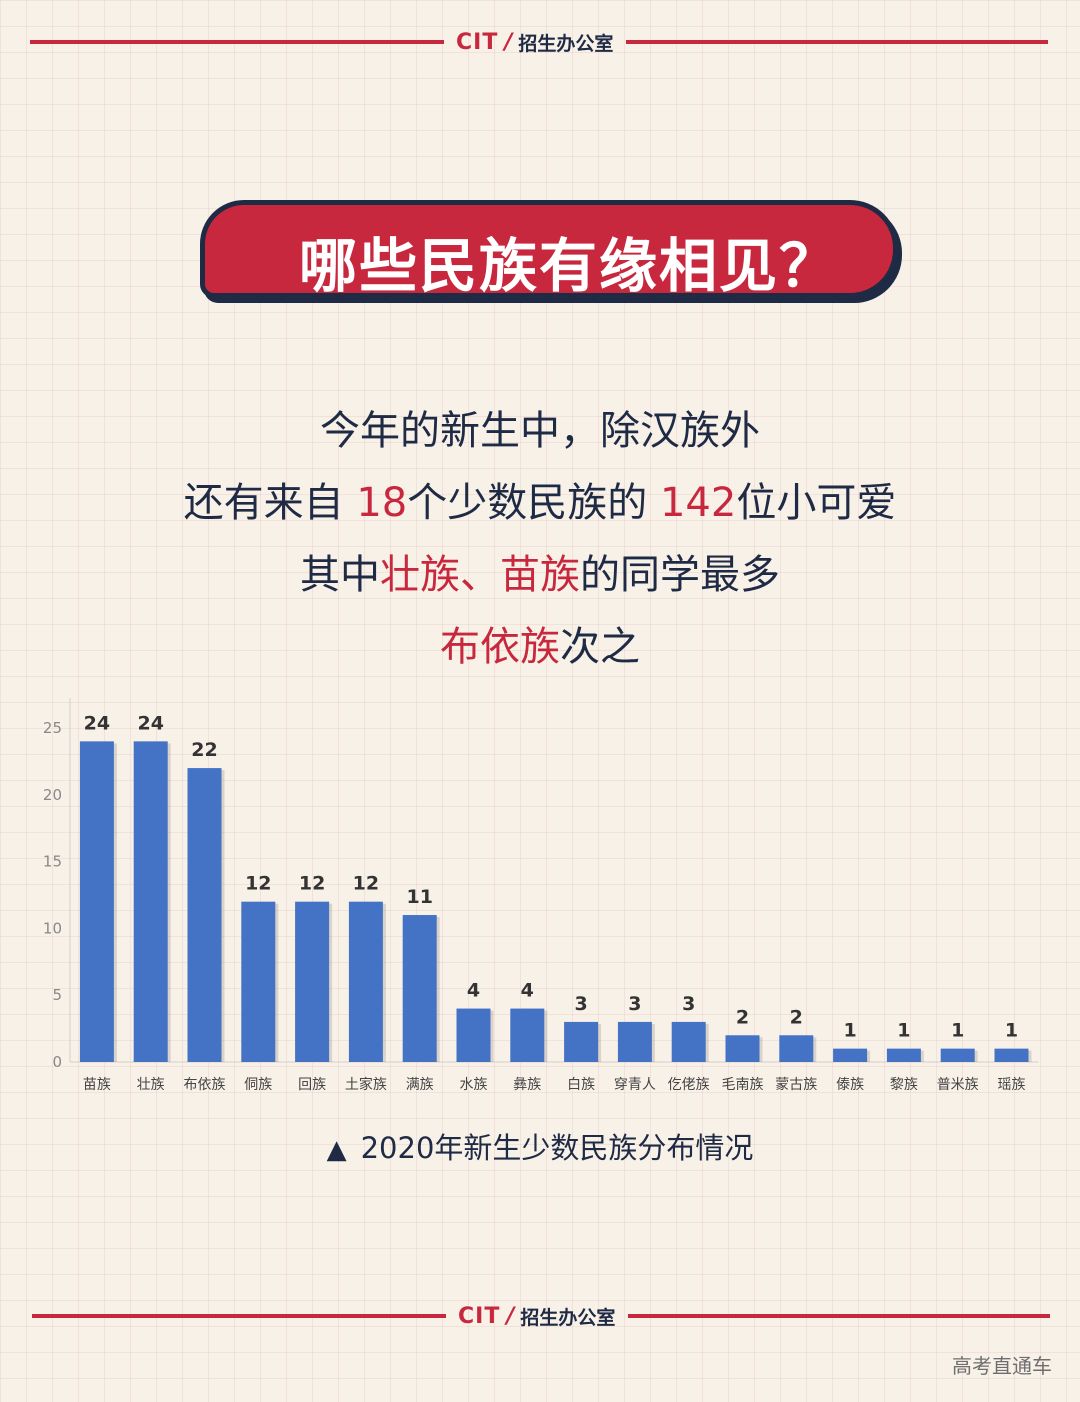  I want to click on x-tick-label: 回族, so click(312, 1085).